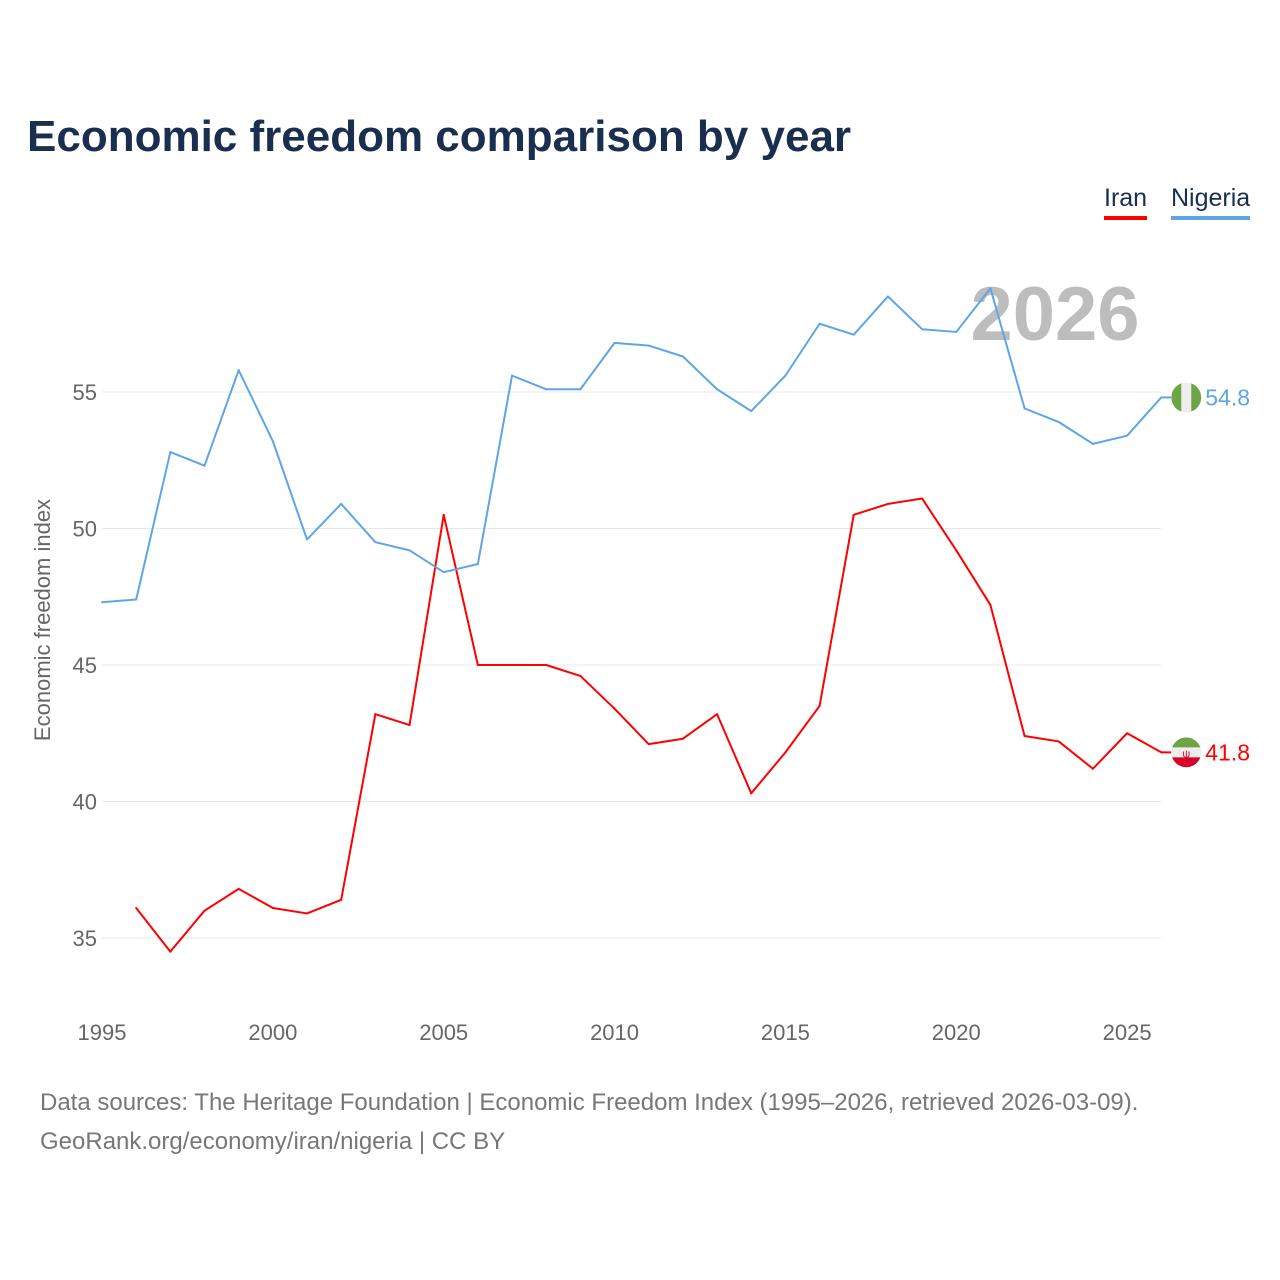  I want to click on x-tick-label: 1995, so click(102, 1032).